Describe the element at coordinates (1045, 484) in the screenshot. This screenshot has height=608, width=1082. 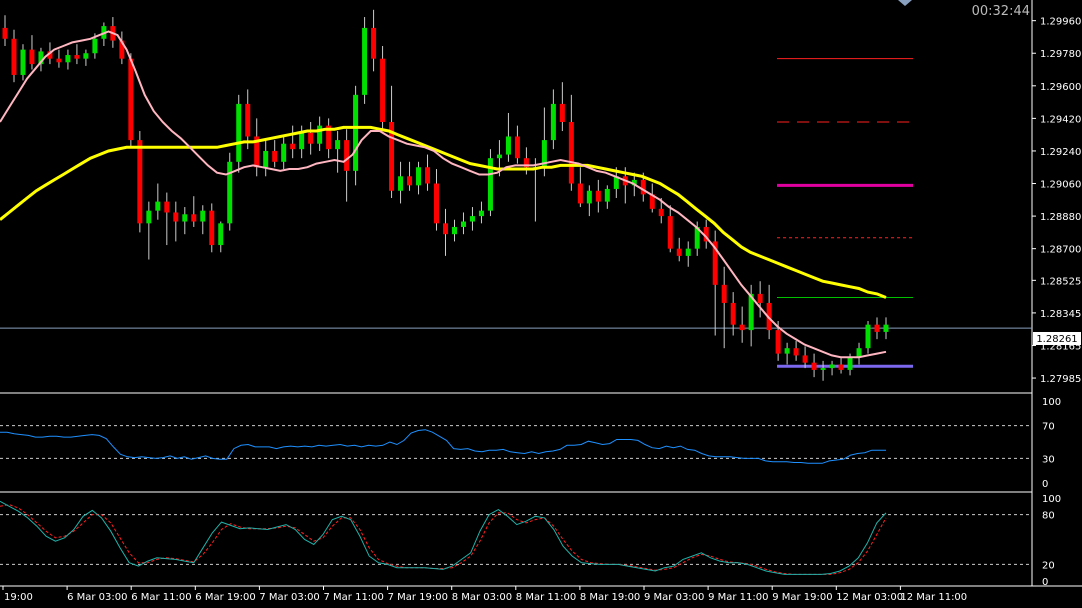
I see `rsi-axis-label: 0` at that location.